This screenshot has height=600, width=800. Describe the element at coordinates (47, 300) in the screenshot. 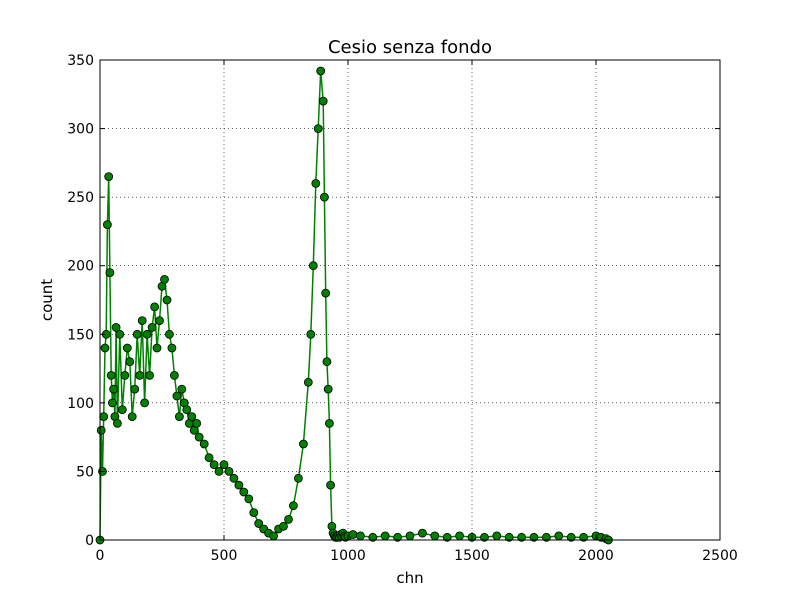

I see `y-axis-label: count` at that location.